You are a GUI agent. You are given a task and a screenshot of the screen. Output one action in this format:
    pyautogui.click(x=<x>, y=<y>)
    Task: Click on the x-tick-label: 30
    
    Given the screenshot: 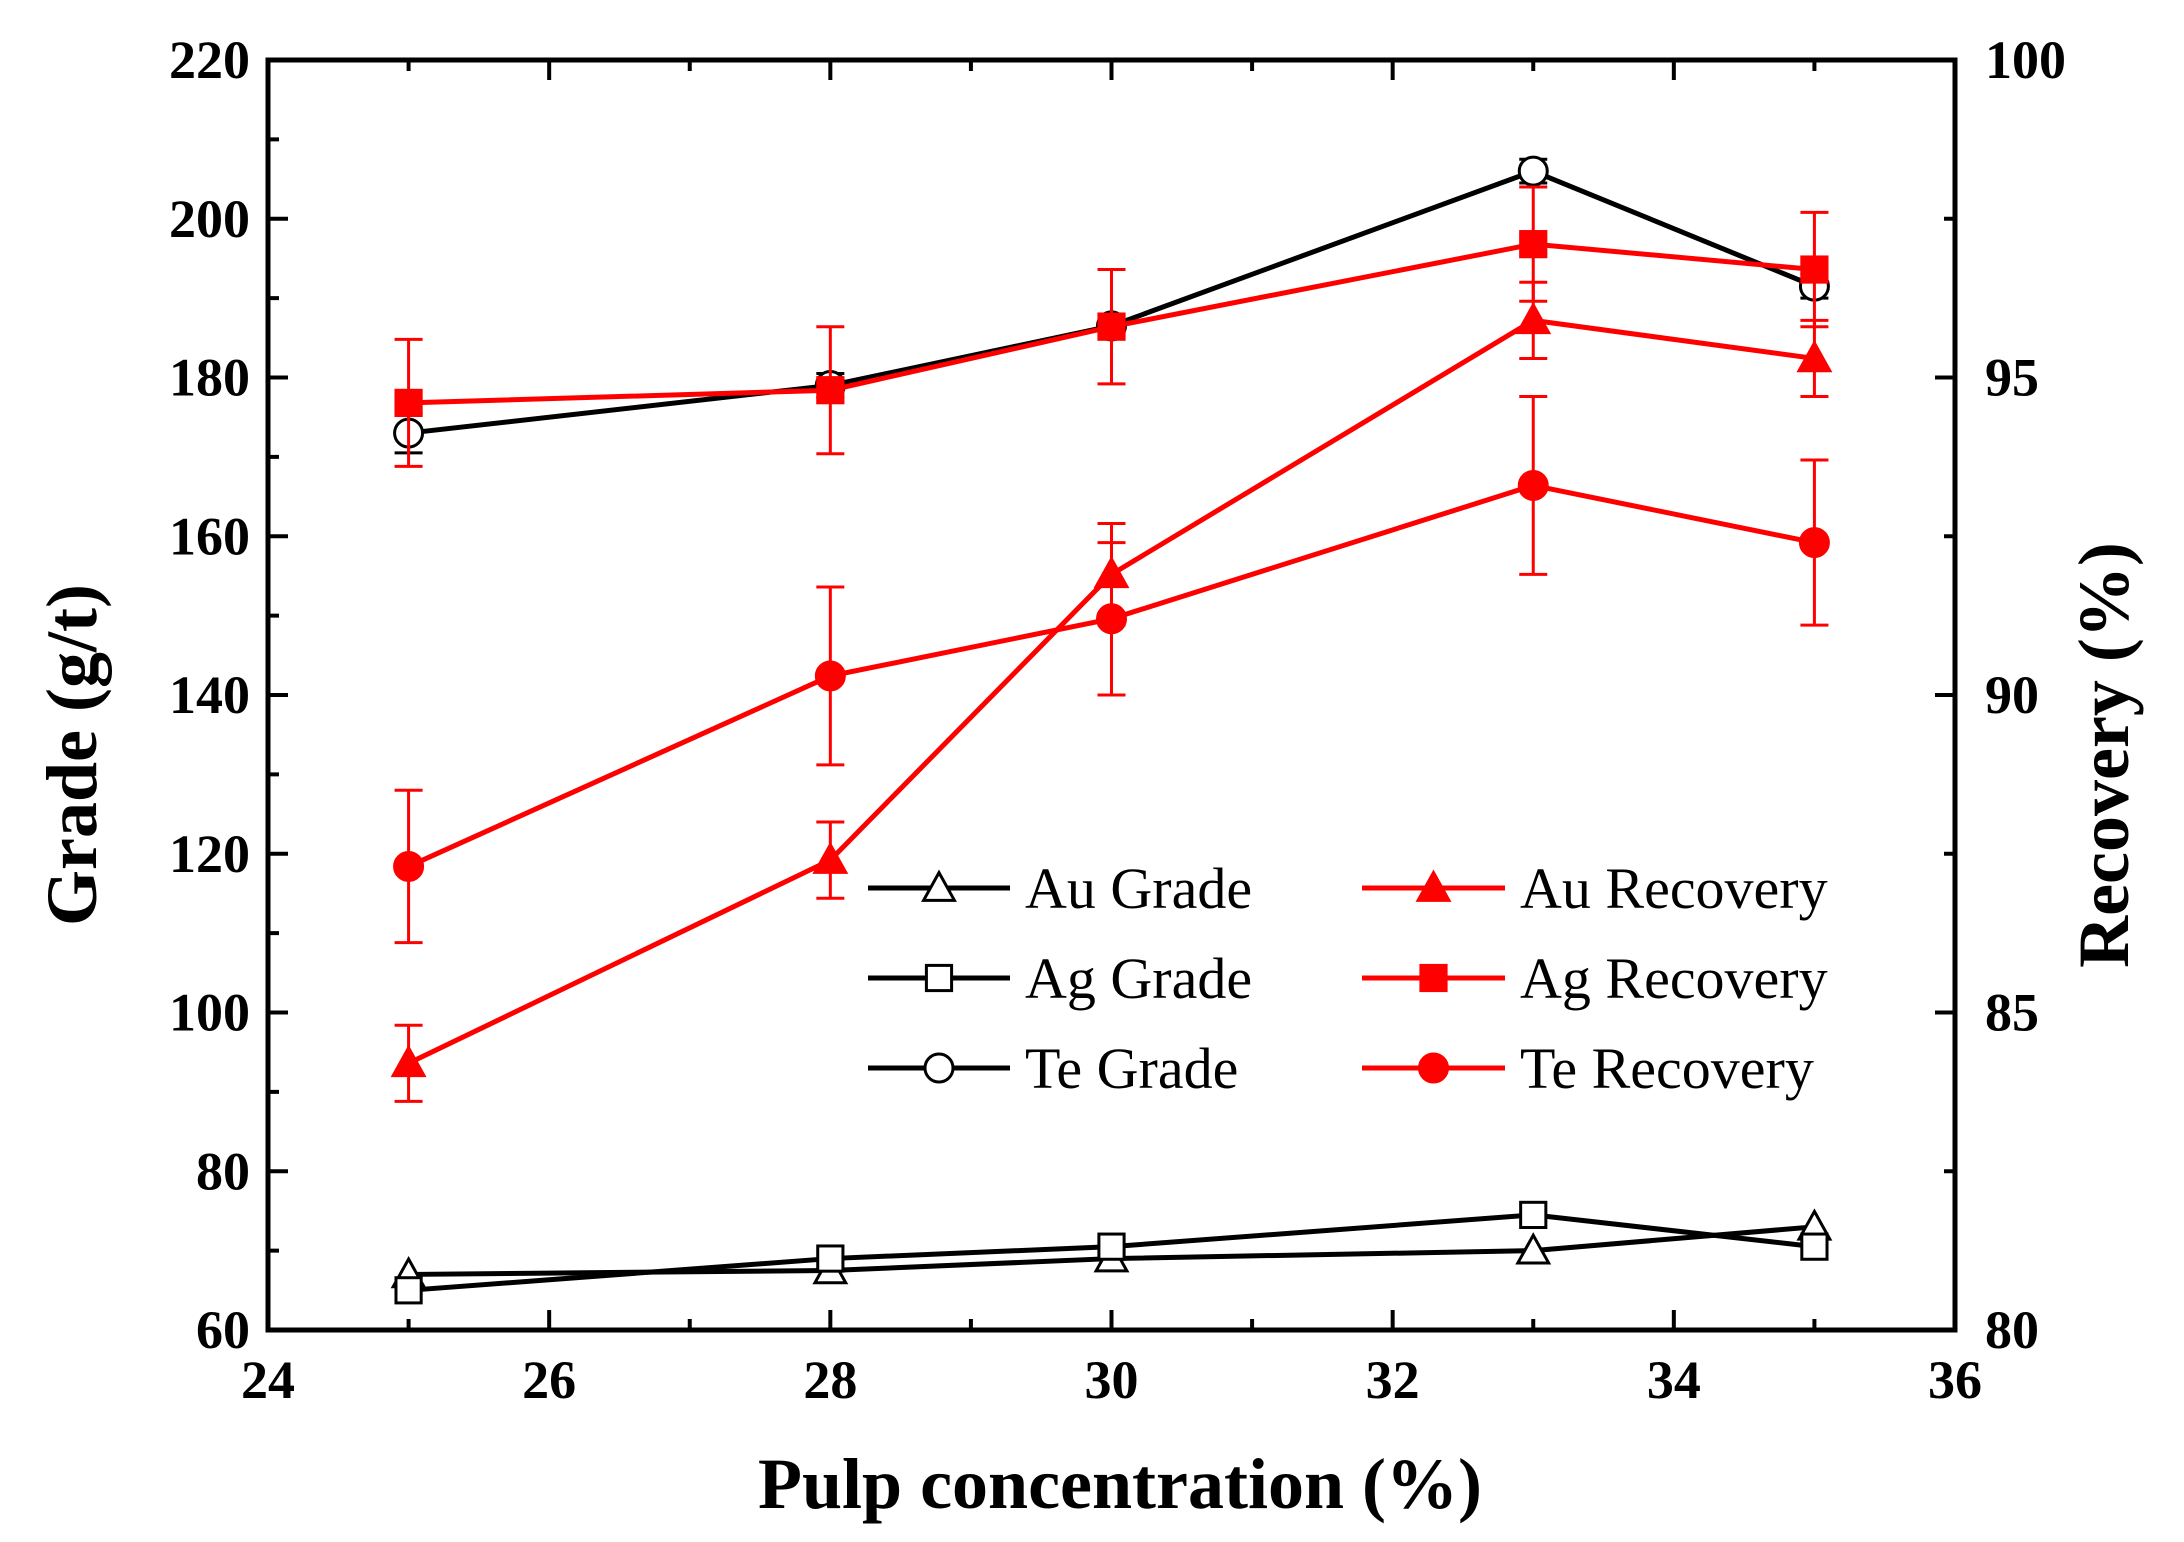 What is the action you would take?
    pyautogui.click(x=1112, y=1380)
    